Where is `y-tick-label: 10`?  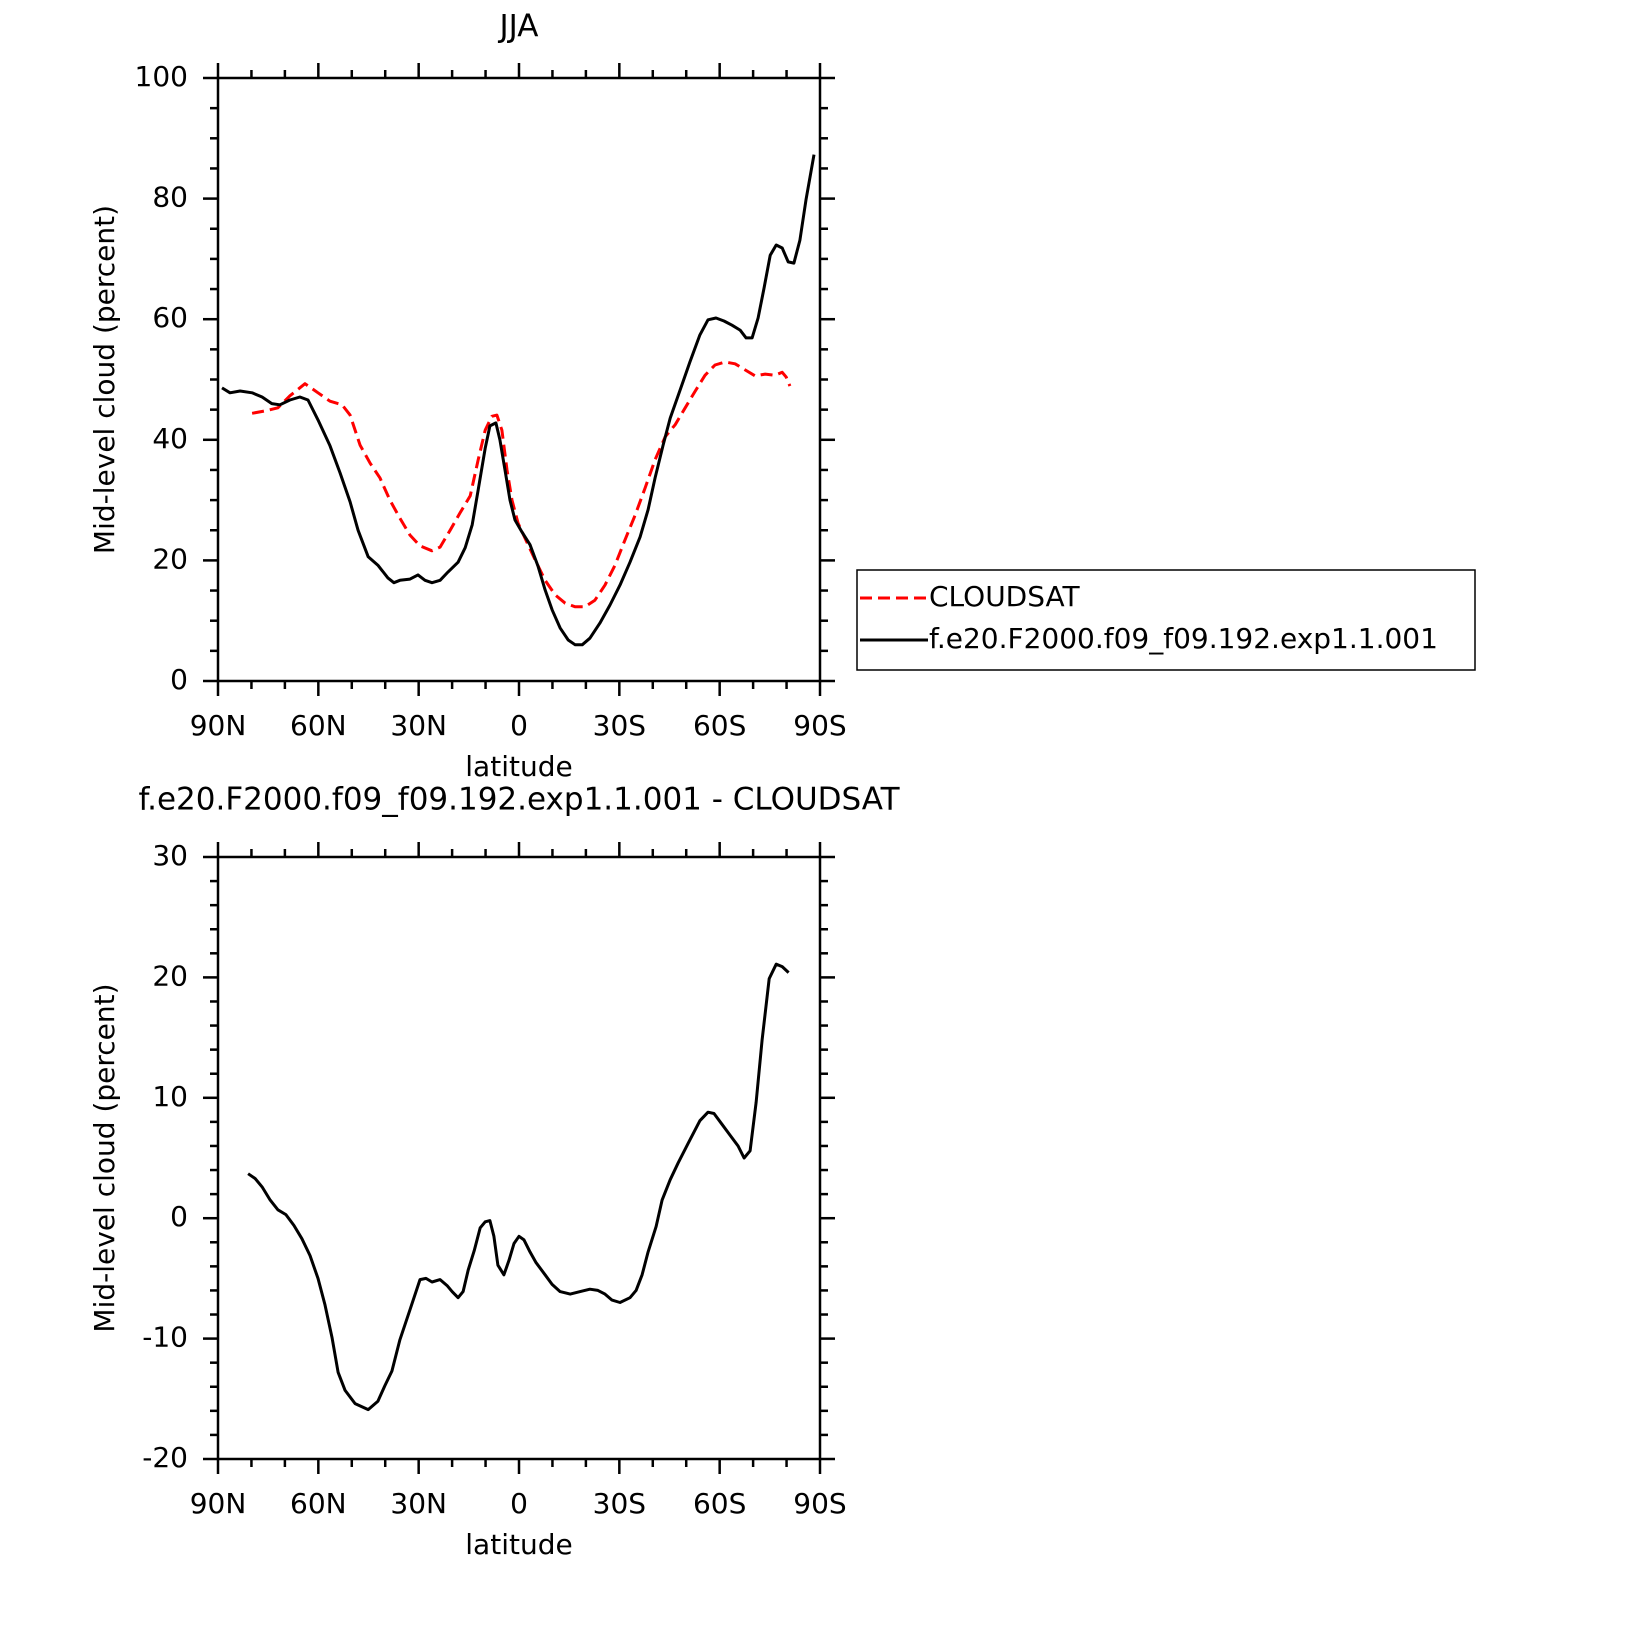 y-tick-label: 10 is located at coordinates (170, 1096).